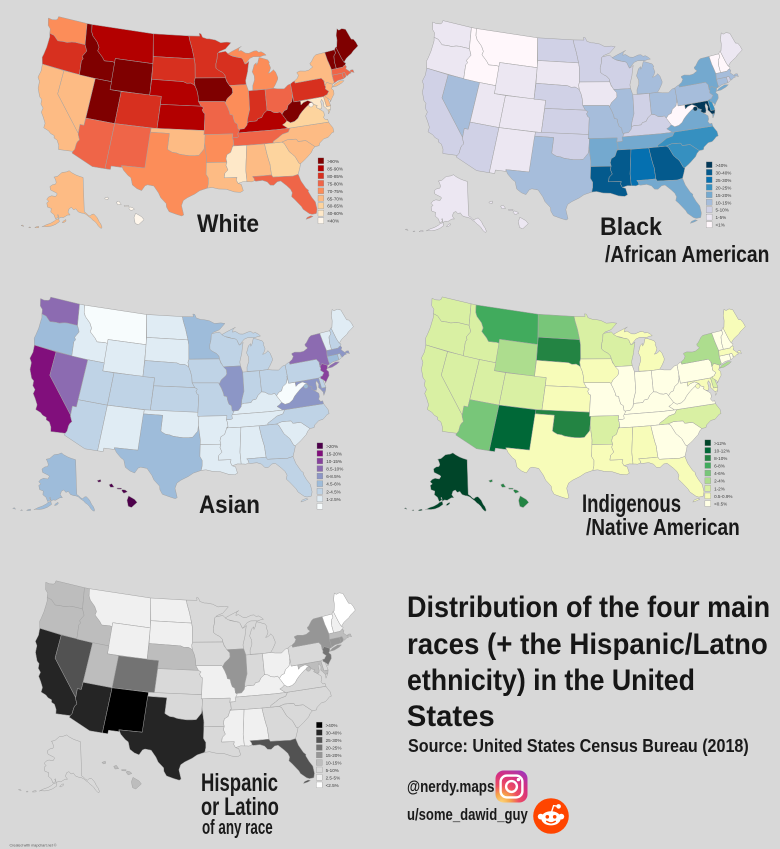  Describe the element at coordinates (335, 176) in the screenshot. I see `svg-text: 80-85%` at that location.